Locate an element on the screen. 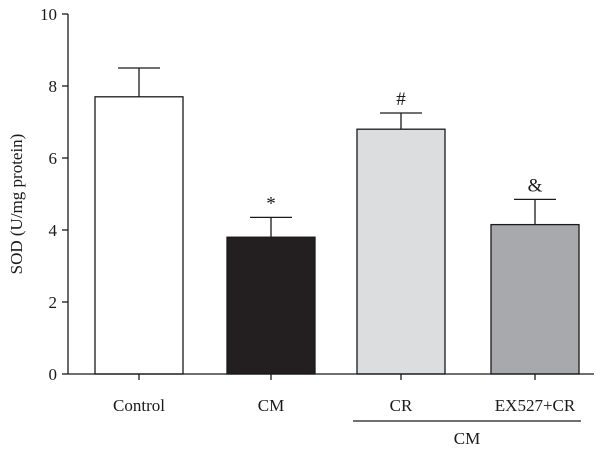  y-ticks: 0 2 4 6 8 10 is located at coordinates (54, 194).